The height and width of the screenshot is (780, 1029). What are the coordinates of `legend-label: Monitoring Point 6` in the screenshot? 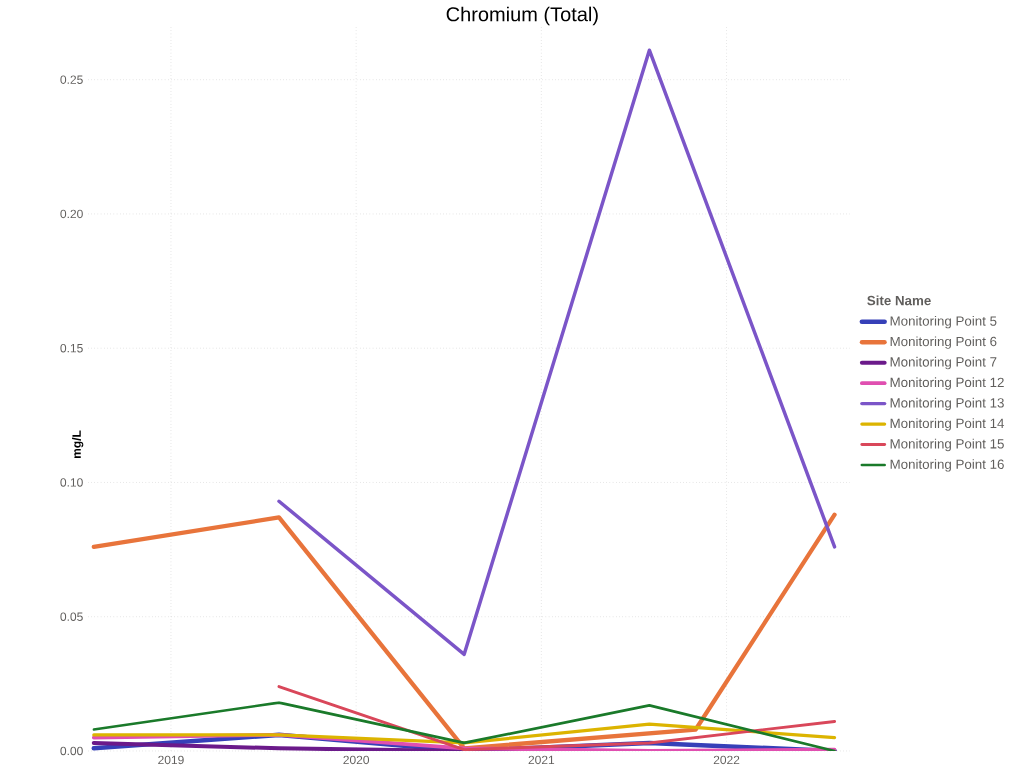 It's located at (943, 342).